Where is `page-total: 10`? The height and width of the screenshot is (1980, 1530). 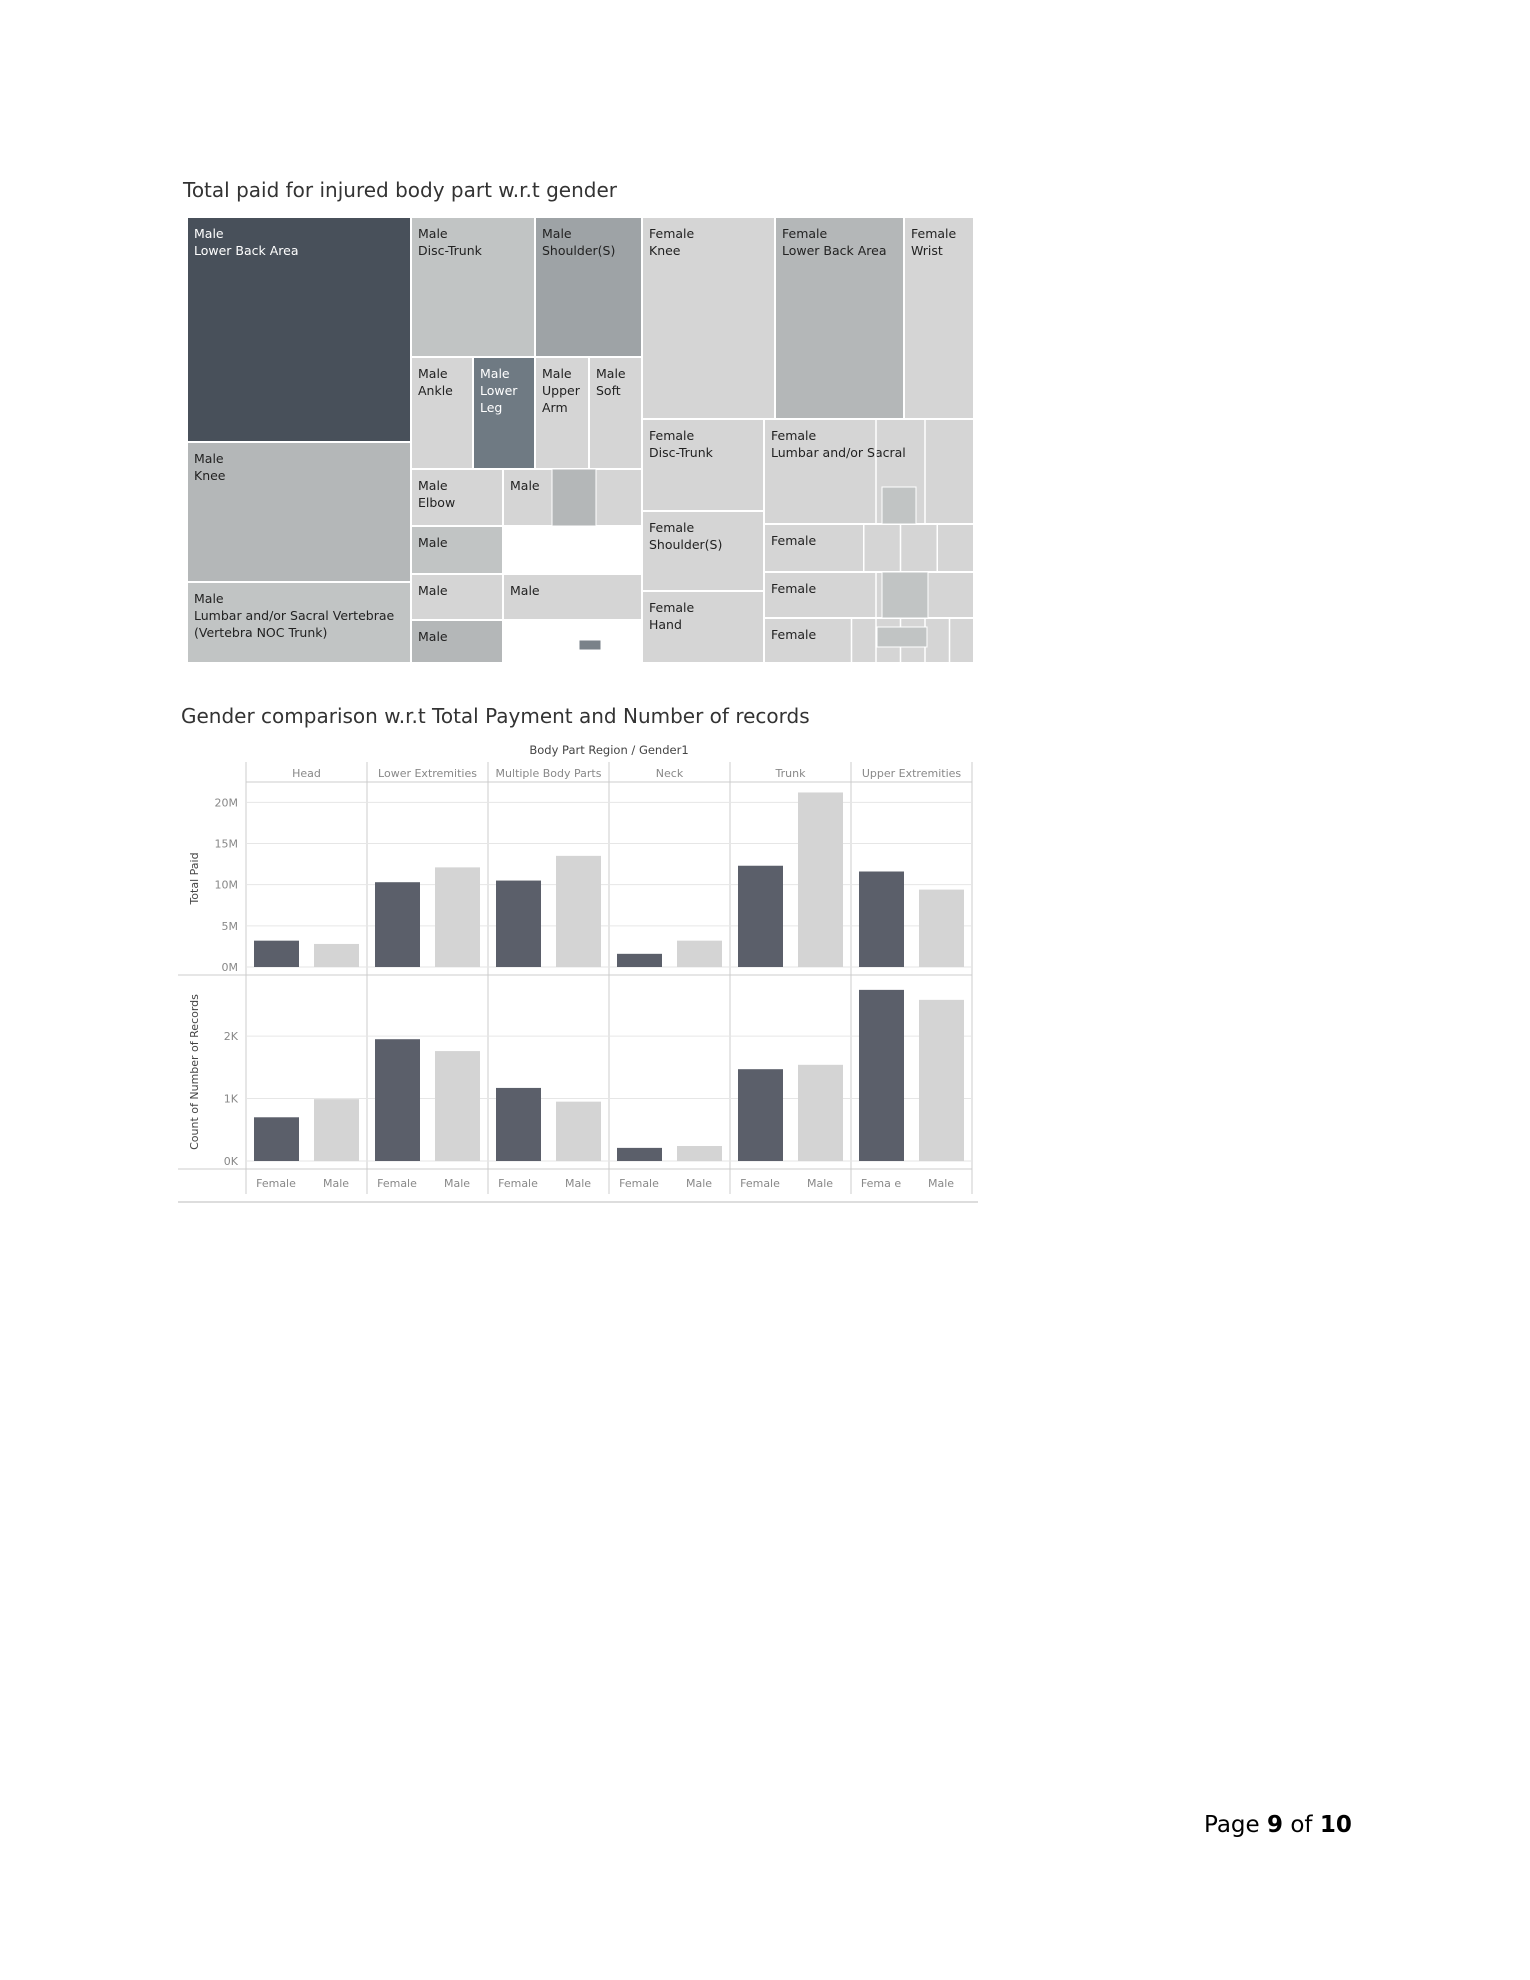 page-total: 10 is located at coordinates (1335, 1825).